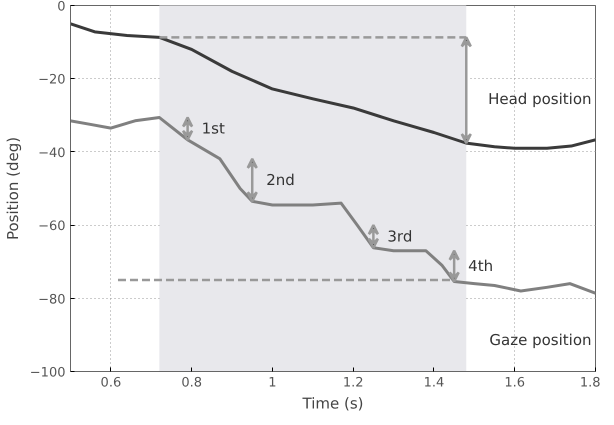 Image resolution: width=614 pixels, height=425 pixels. What do you see at coordinates (399, 236) in the screenshot?
I see `annotation: 3rd` at bounding box center [399, 236].